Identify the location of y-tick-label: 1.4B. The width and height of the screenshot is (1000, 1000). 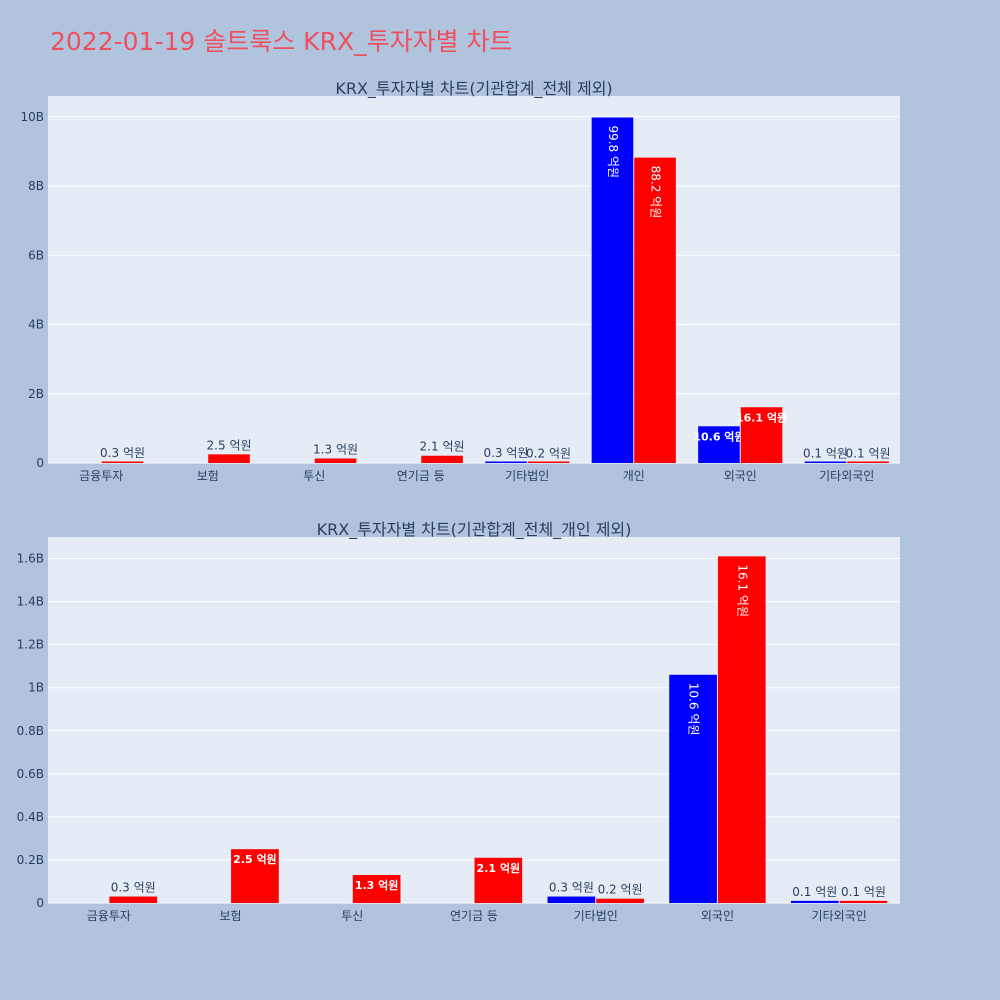
(30, 602).